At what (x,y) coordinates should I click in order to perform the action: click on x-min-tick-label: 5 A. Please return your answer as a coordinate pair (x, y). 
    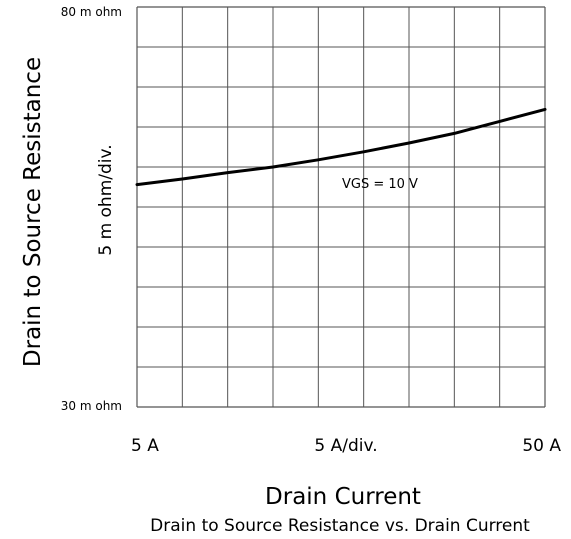
    Looking at the image, I should click on (145, 446).